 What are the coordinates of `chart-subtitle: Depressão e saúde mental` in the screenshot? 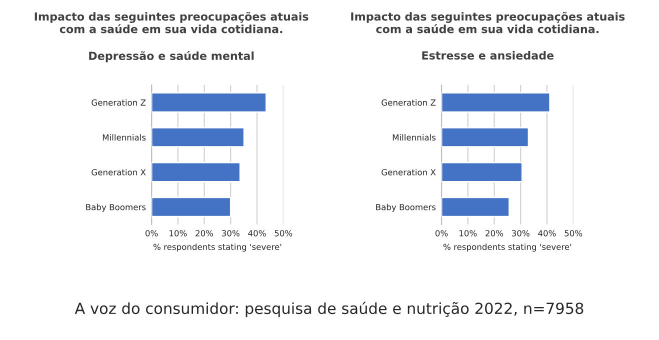 It's located at (171, 56).